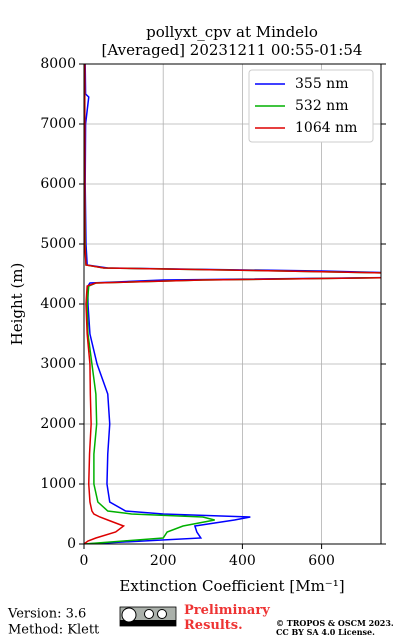 This screenshot has height=644, width=400. Describe the element at coordinates (232, 50) in the screenshot. I see `chart-subtitle: [Averaged] 20231211 00:55-01:54` at that location.